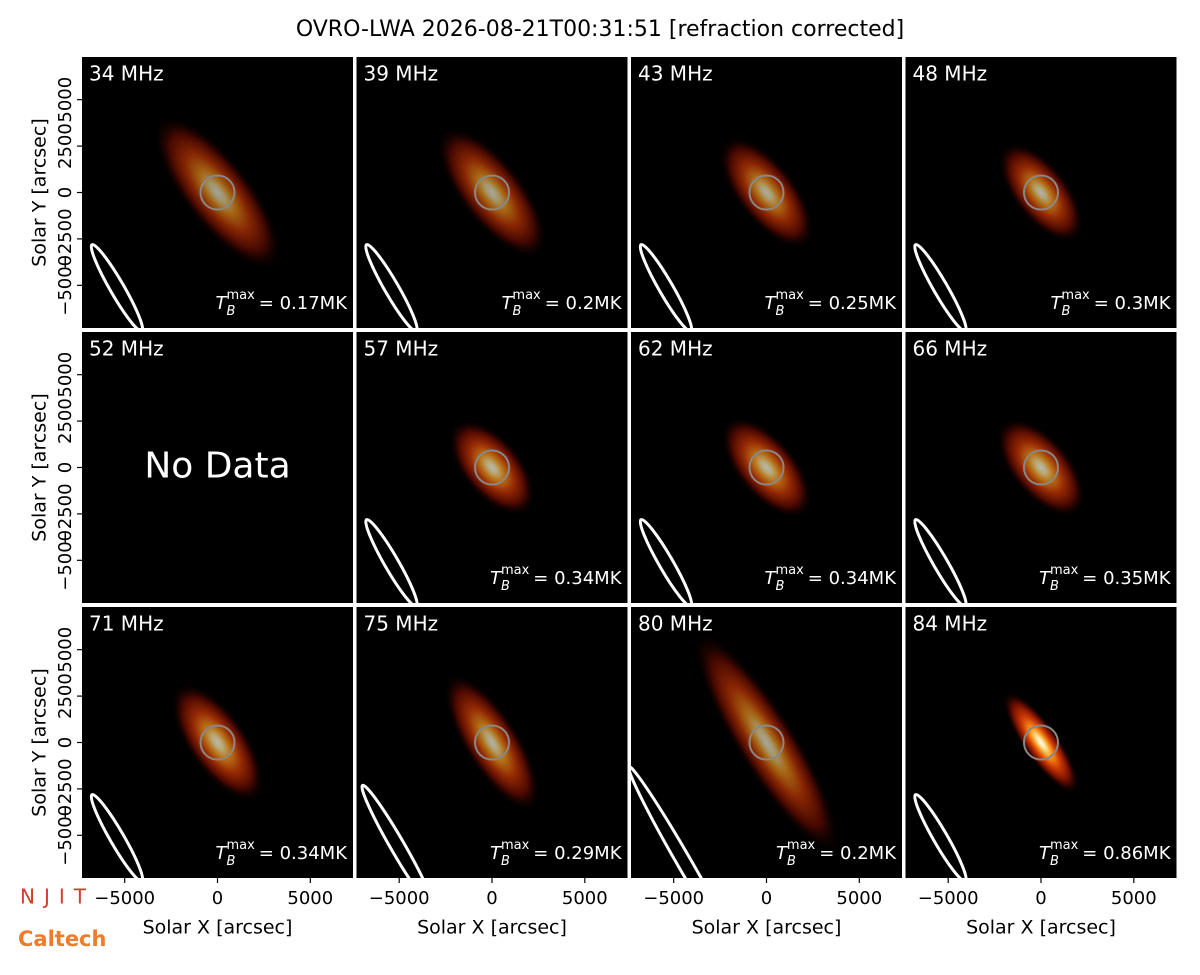  Describe the element at coordinates (950, 74) in the screenshot. I see `frequency-label: 48 MHz` at that location.